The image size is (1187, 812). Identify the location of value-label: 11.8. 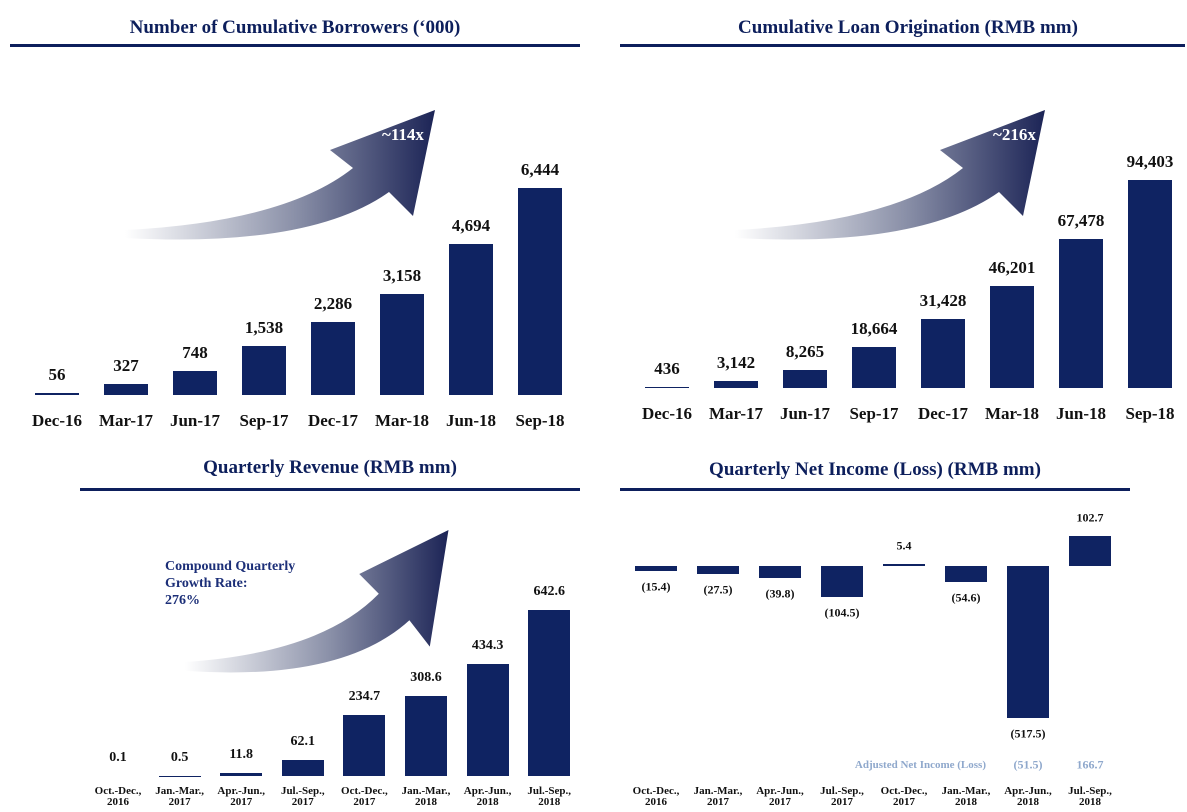
(241, 754).